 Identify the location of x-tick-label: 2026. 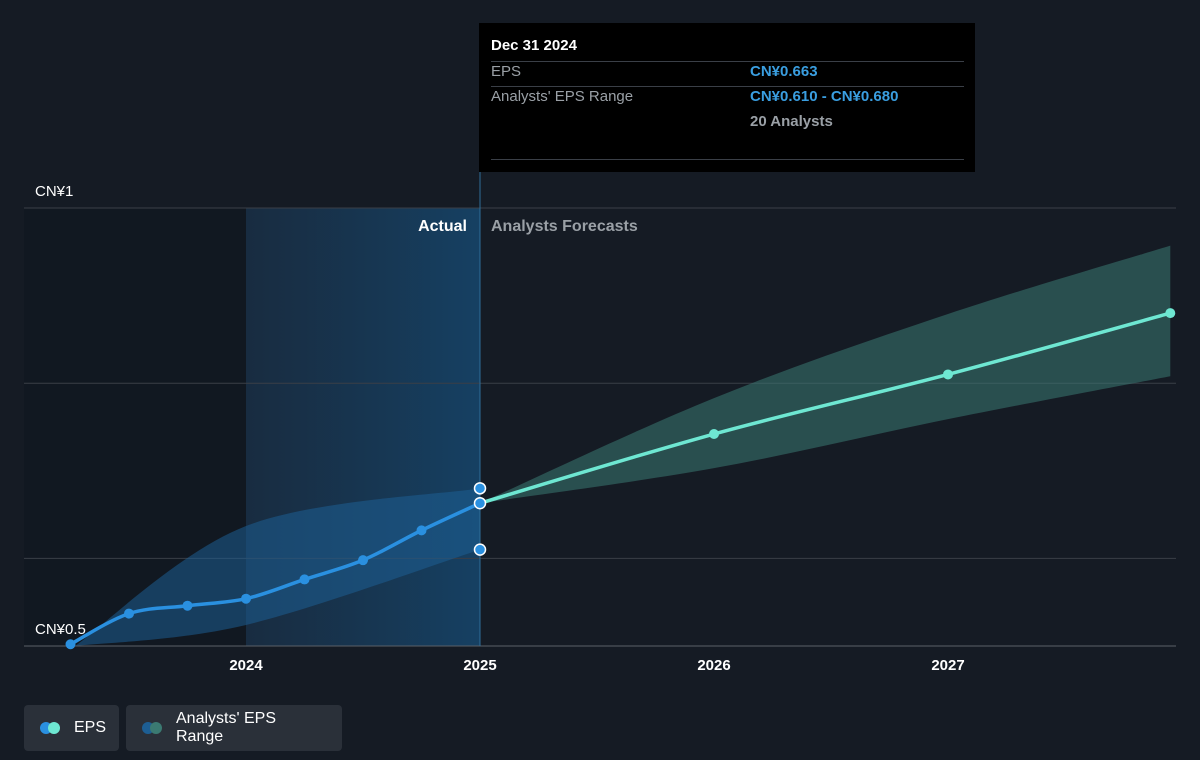
(713, 665).